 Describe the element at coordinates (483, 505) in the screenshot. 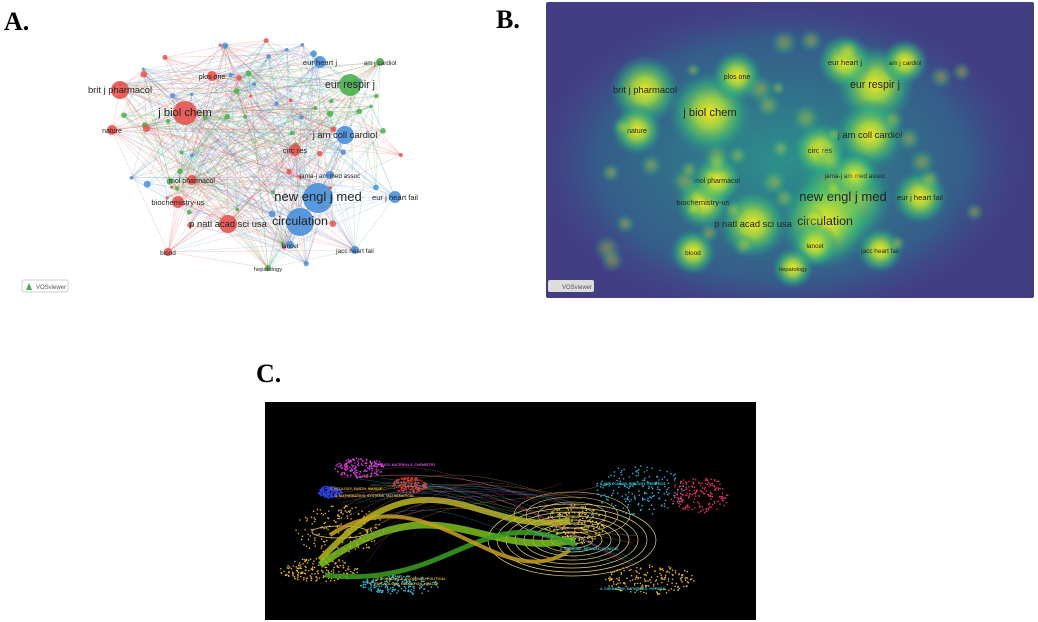

I see `citation-link` at that location.